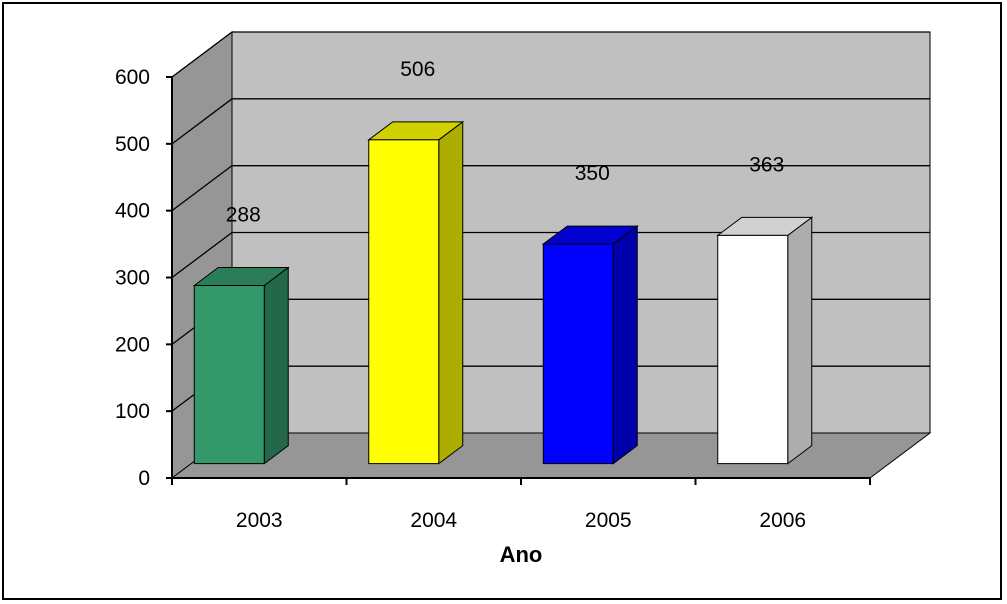 Image resolution: width=1007 pixels, height=604 pixels. What do you see at coordinates (276, 365) in the screenshot?
I see `bar-side-2003` at bounding box center [276, 365].